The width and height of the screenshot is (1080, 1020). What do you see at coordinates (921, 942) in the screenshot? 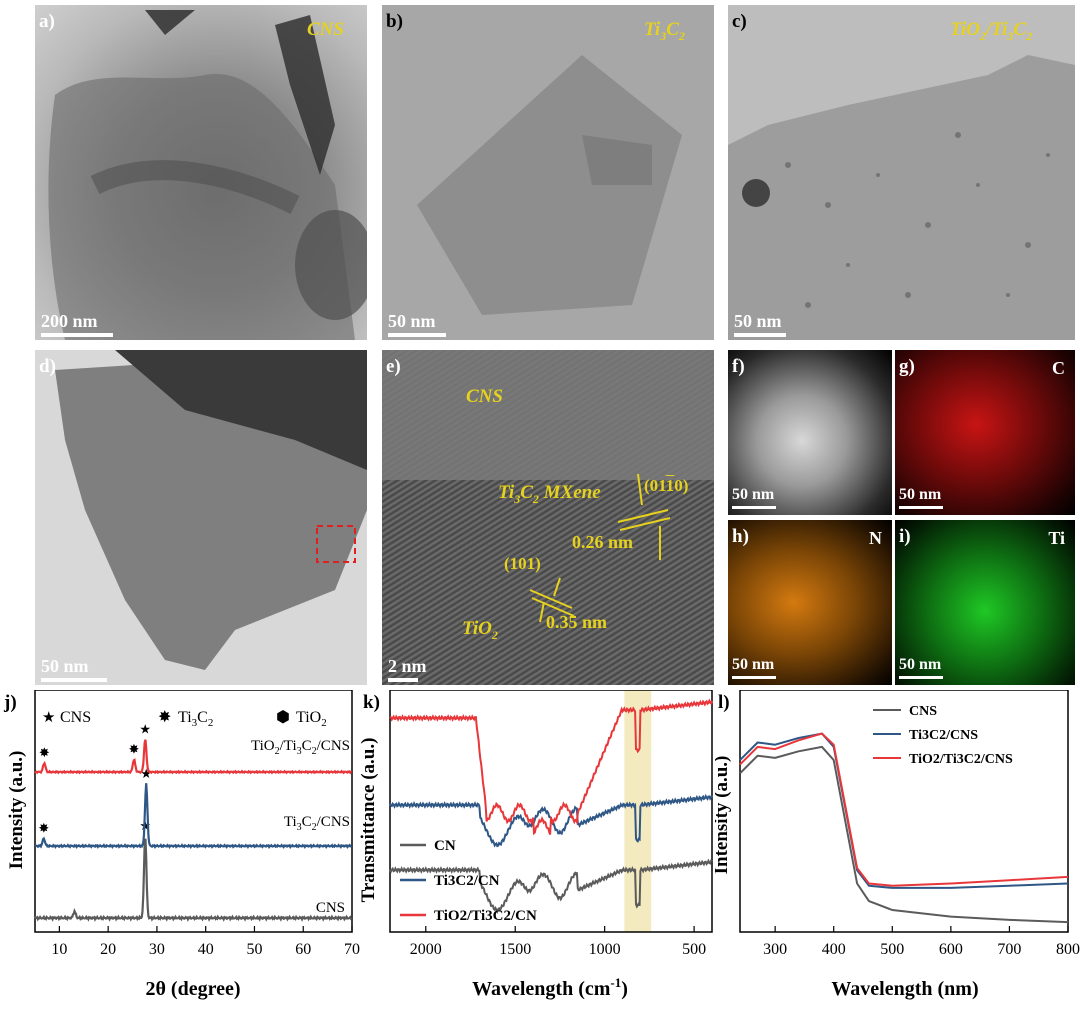
I see `x-axis-ticks: 300 400 500 600 700 800` at bounding box center [921, 942].